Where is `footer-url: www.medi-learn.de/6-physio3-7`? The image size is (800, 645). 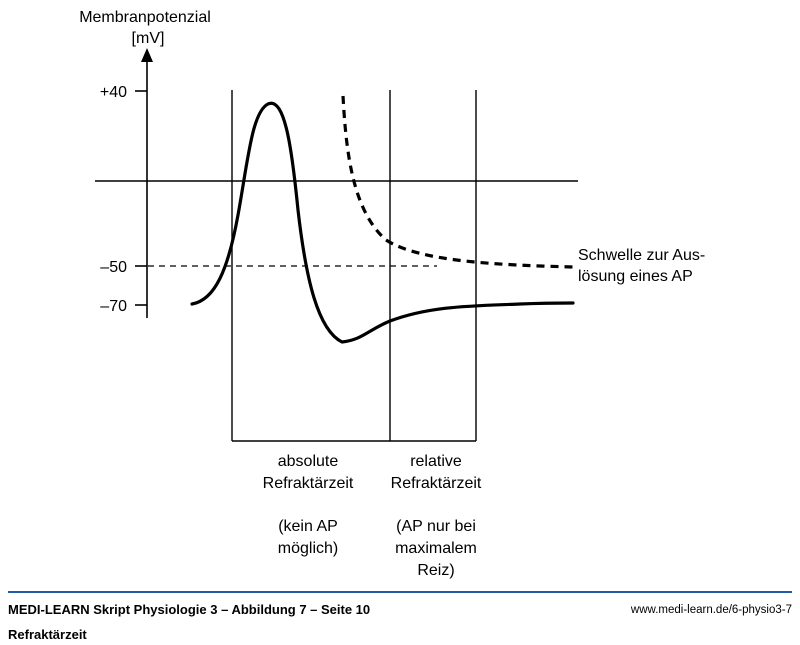
footer-url: www.medi-learn.de/6-physio3-7 is located at coordinates (711, 610).